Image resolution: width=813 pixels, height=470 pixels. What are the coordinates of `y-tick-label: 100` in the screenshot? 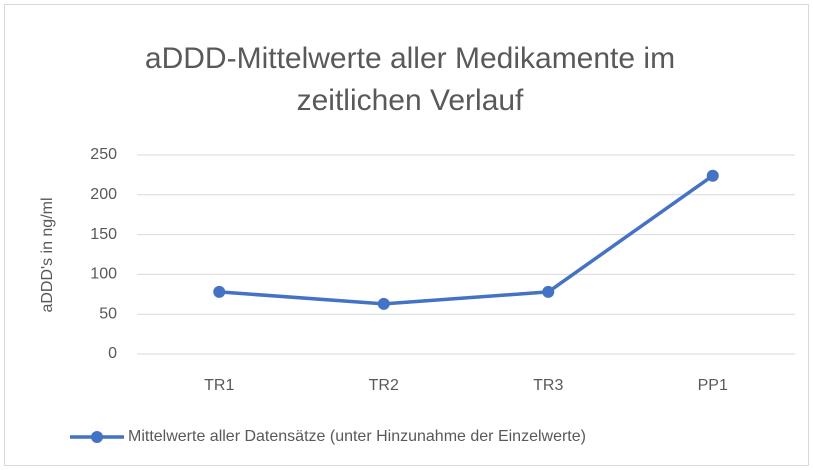 It's located at (103, 274).